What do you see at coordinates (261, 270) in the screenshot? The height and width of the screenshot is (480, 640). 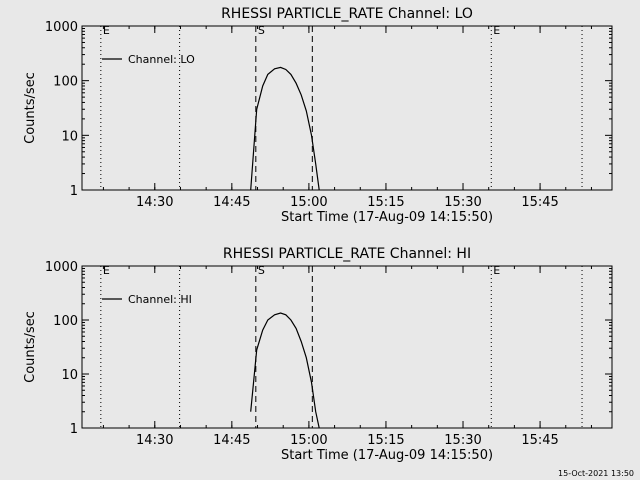 I see `chart2-marker-label: S` at bounding box center [261, 270].